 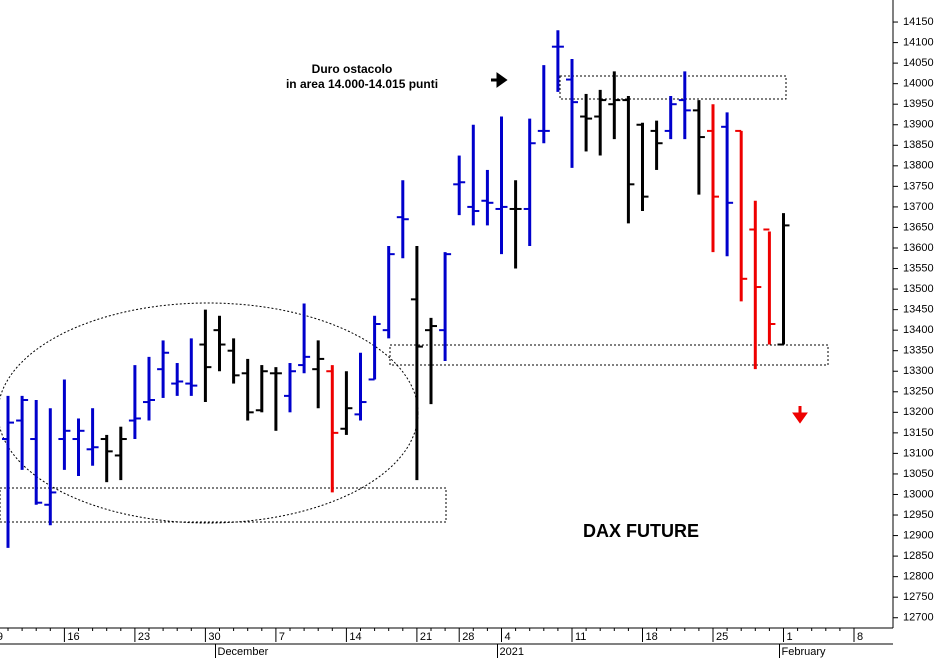 What do you see at coordinates (918, 186) in the screenshot?
I see `y-tick-label: 13750` at bounding box center [918, 186].